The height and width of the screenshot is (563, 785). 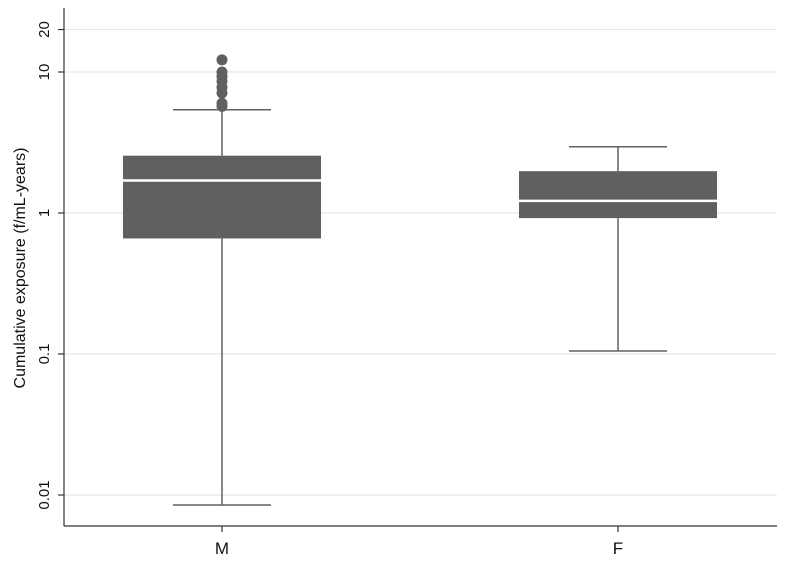 I want to click on y-tick-label: 1, so click(x=44, y=213).